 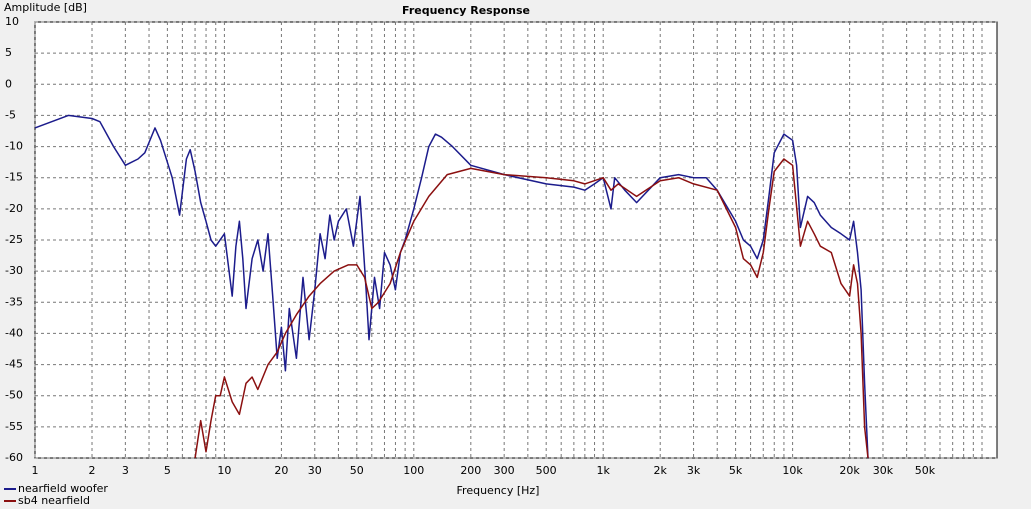 What do you see at coordinates (736, 470) in the screenshot?
I see `x-tick-label: 5k` at bounding box center [736, 470].